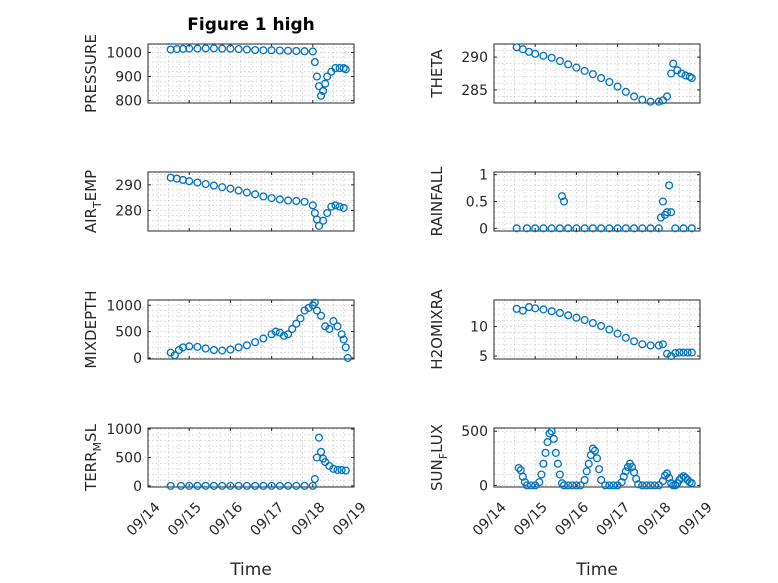 Image resolution: width=778 pixels, height=583 pixels. What do you see at coordinates (124, 306) in the screenshot?
I see `y-tick-label: 1000` at bounding box center [124, 306].